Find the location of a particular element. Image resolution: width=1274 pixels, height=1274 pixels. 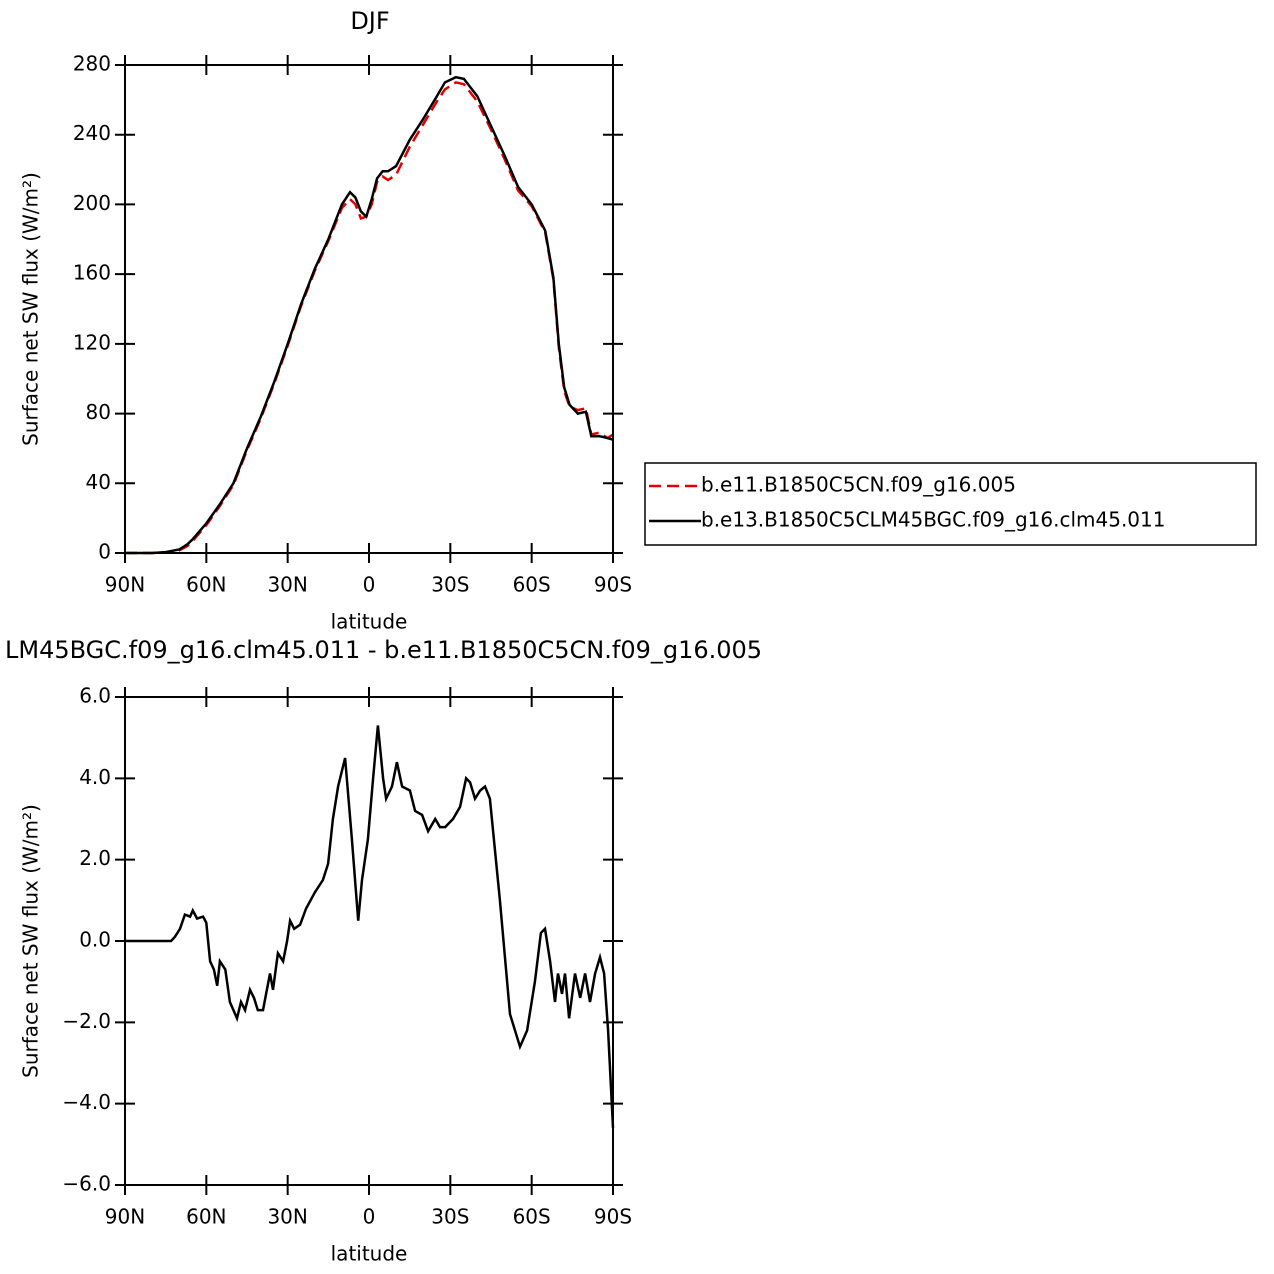

y-tick-label: 240 is located at coordinates (92, 133).